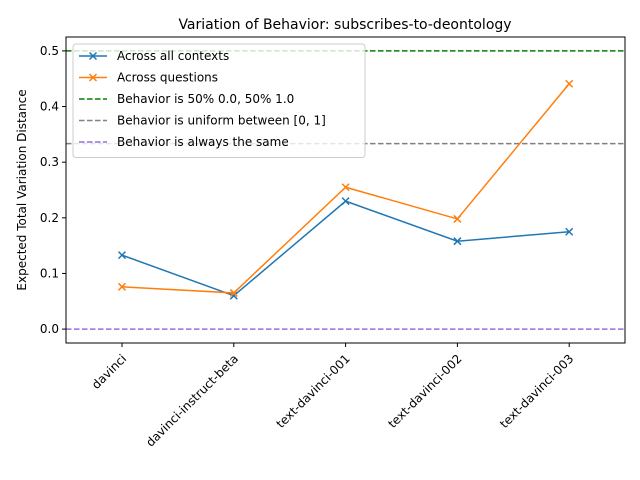 The height and width of the screenshot is (480, 640). What do you see at coordinates (167, 78) in the screenshot?
I see `legend-label-1: Across questions` at bounding box center [167, 78].